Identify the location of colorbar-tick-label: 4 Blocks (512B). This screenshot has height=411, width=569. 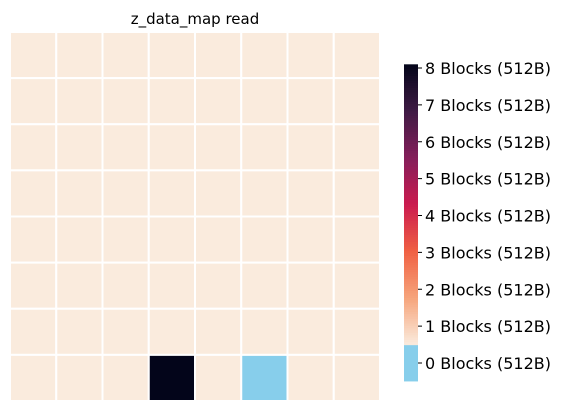
(488, 216).